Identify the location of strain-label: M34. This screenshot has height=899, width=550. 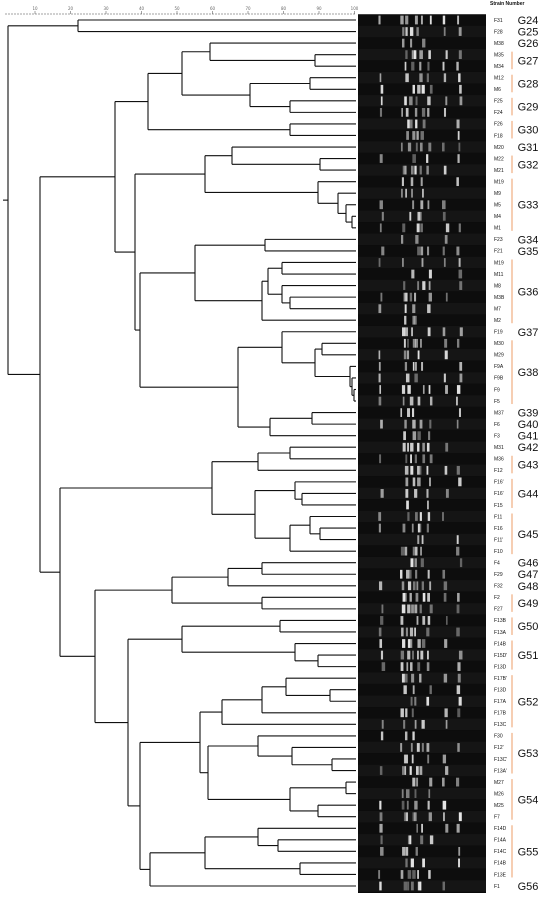
(499, 67).